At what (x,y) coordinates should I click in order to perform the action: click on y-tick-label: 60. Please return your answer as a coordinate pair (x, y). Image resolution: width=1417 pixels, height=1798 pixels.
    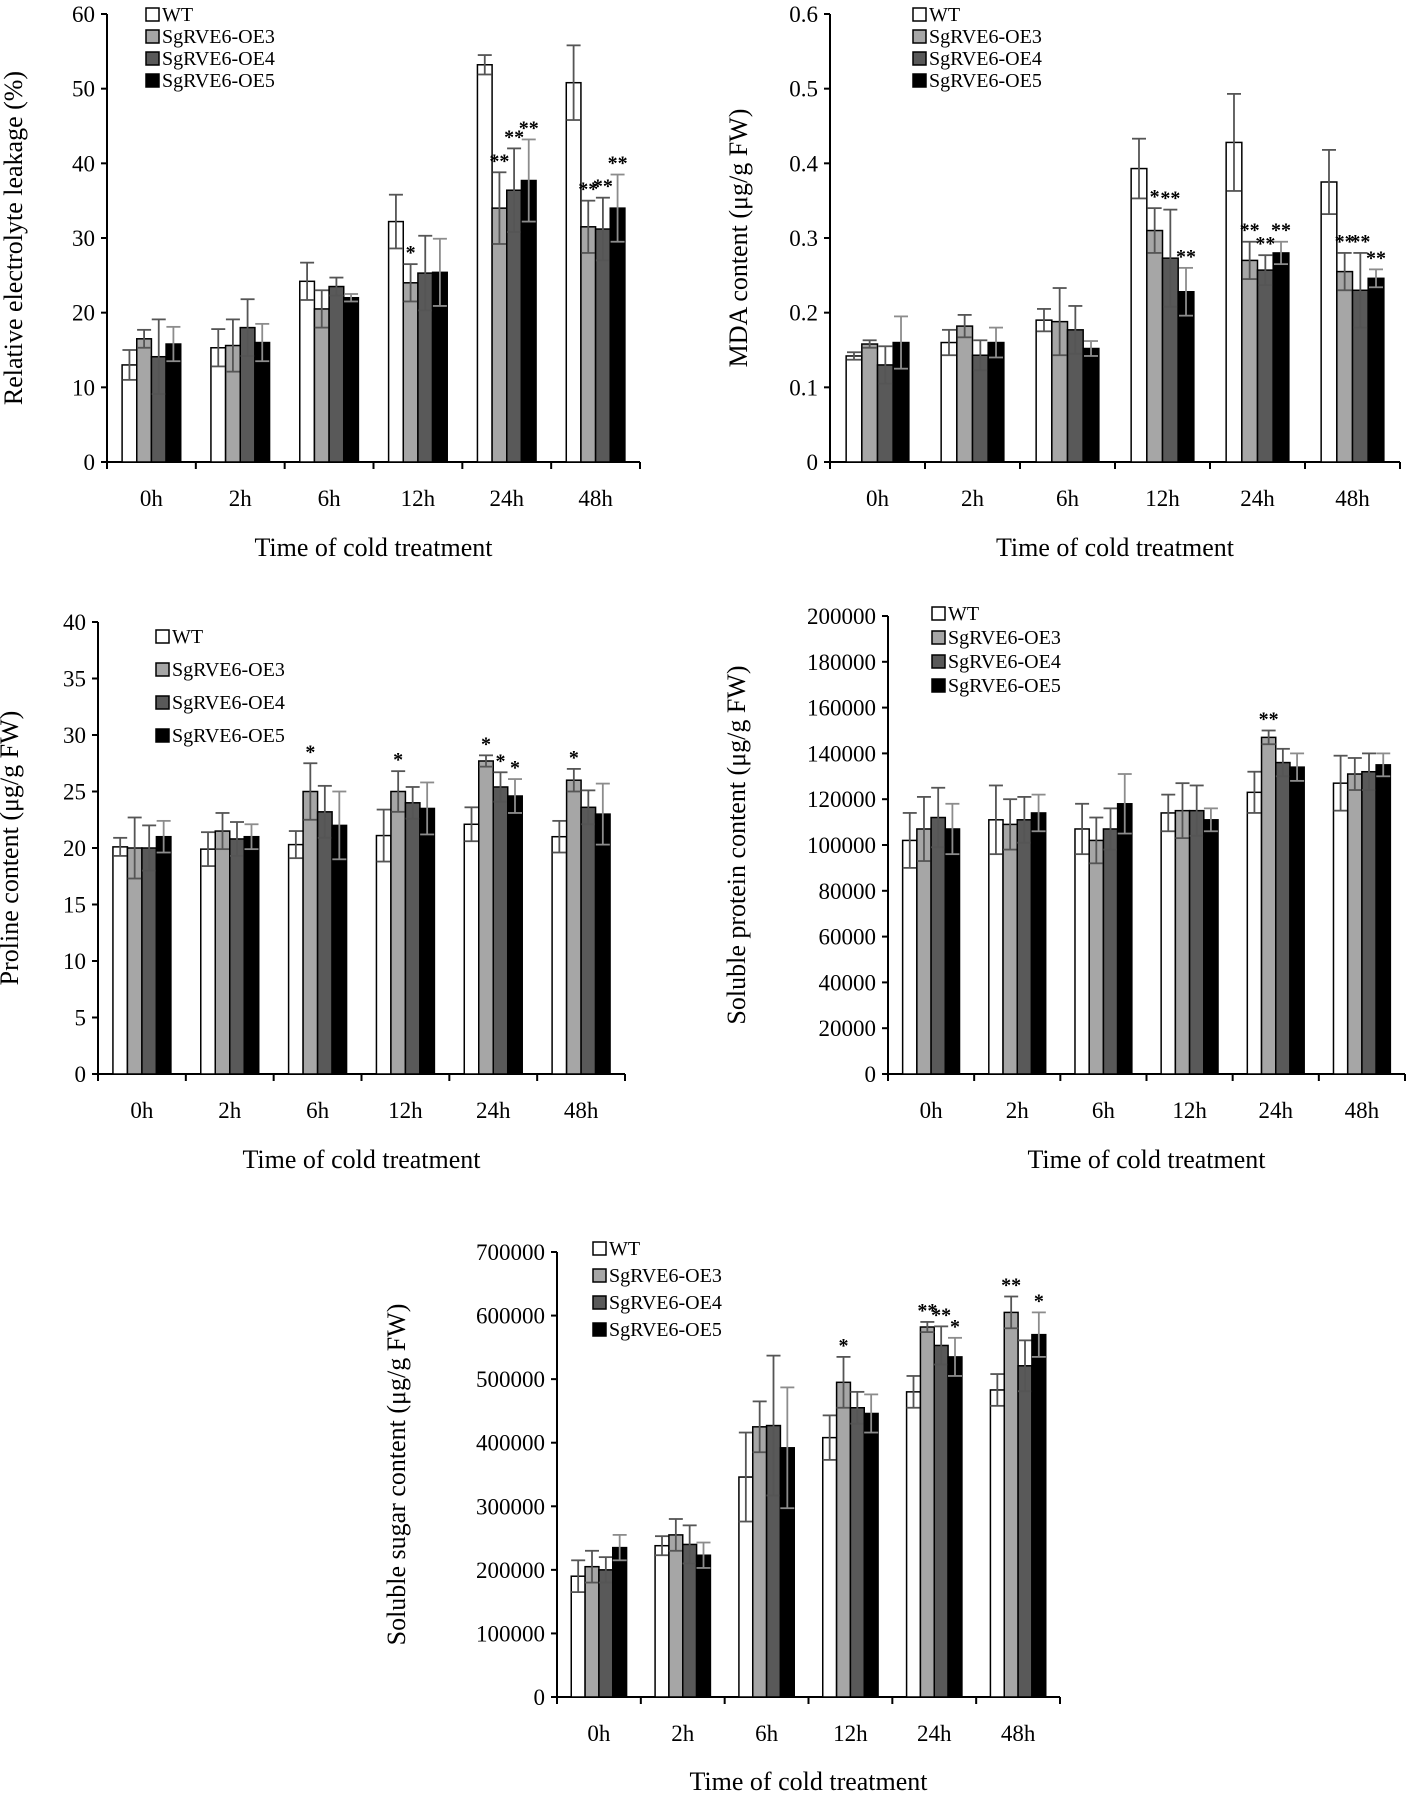
    Looking at the image, I should click on (83, 14).